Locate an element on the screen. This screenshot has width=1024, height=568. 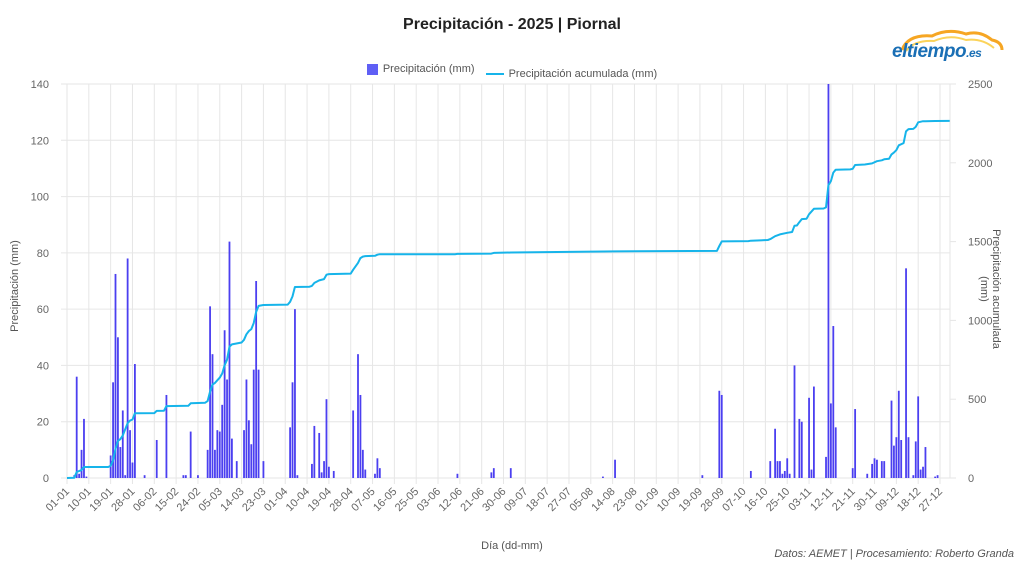
x-tick-label: 23-08 is located at coordinates (625, 500).